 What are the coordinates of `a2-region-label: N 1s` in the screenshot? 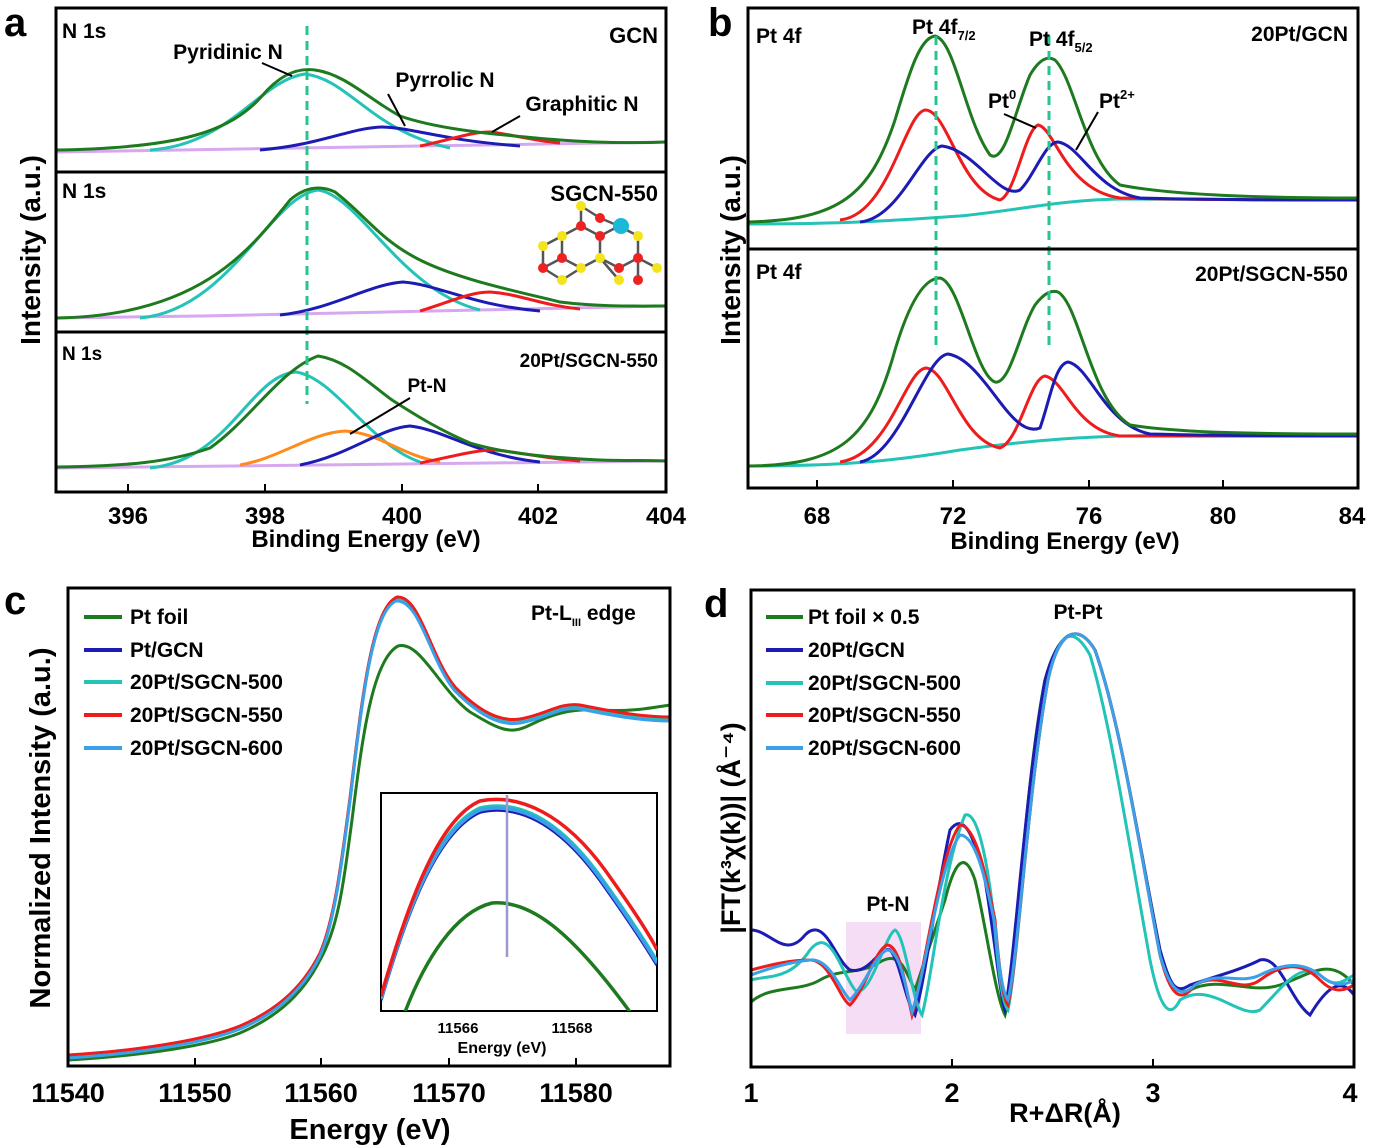 It's located at (84, 191).